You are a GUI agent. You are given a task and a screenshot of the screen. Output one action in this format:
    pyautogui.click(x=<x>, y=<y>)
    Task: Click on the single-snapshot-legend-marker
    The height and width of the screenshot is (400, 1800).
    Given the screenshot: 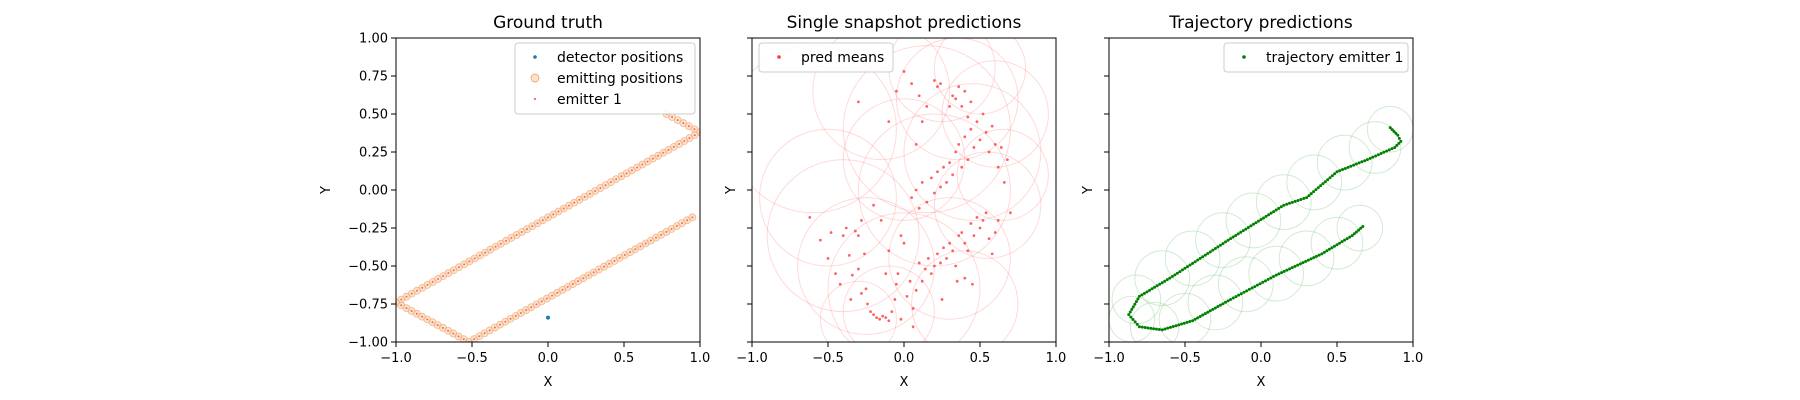 What is the action you would take?
    pyautogui.click(x=779, y=57)
    